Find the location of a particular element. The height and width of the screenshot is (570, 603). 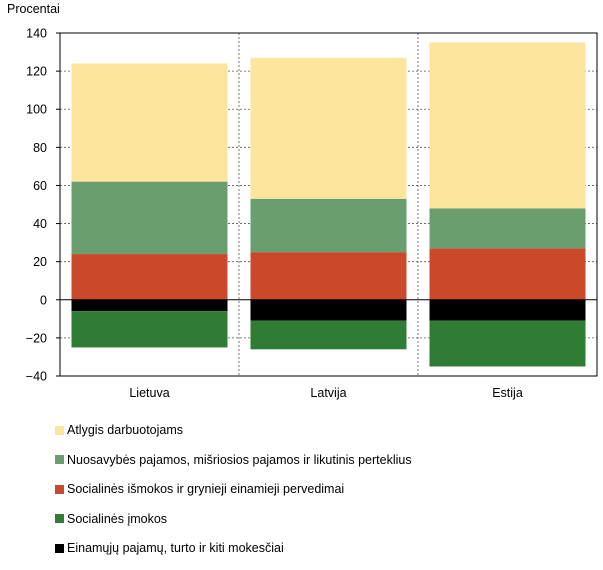

legend-label: Socialinės įmokos is located at coordinates (117, 518).